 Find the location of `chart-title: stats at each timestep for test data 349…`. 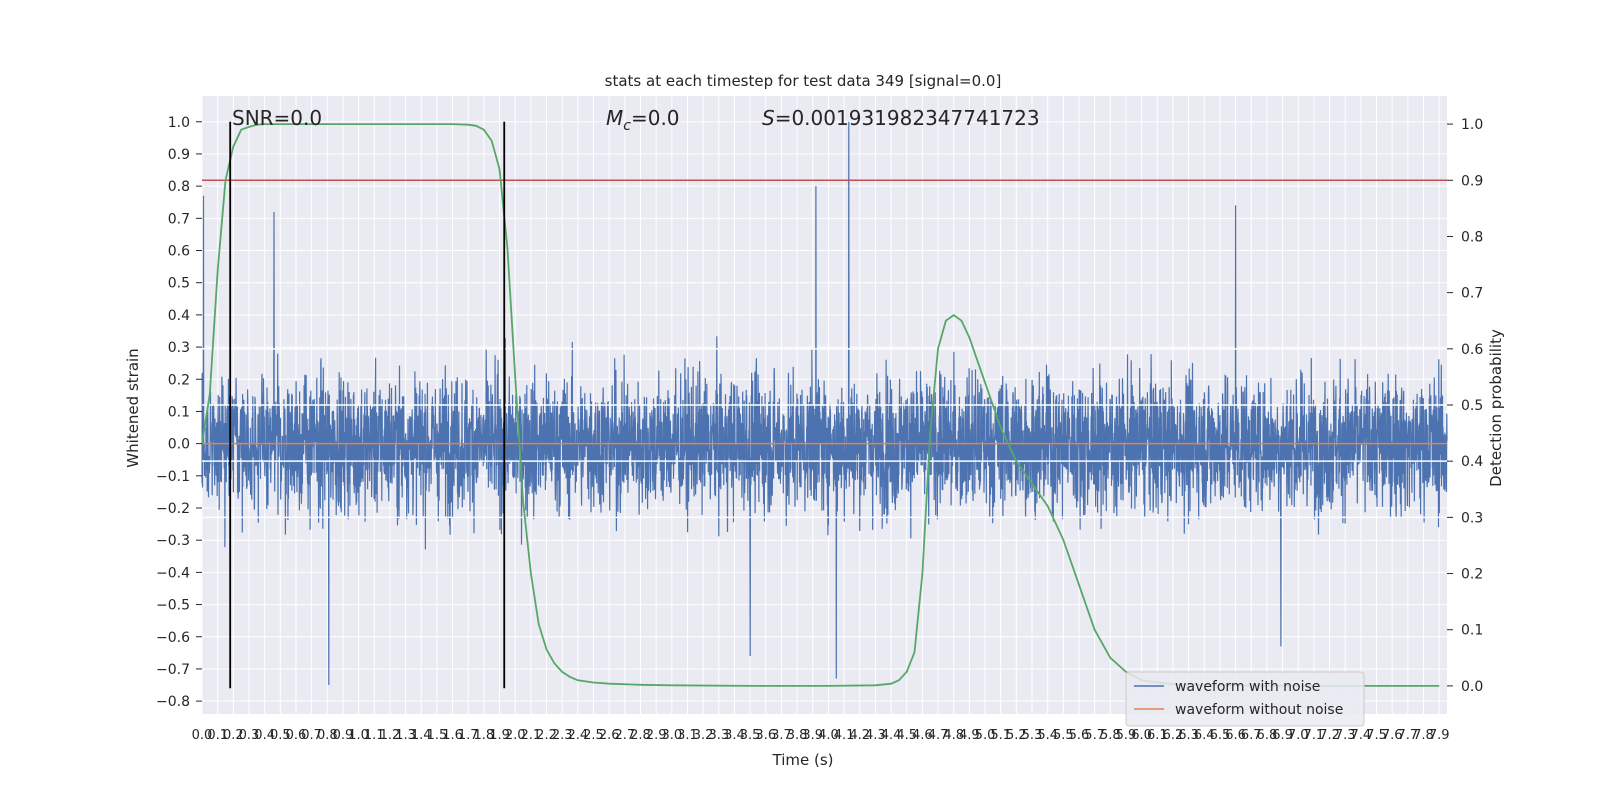

chart-title: stats at each timestep for test data 349… is located at coordinates (803, 81).